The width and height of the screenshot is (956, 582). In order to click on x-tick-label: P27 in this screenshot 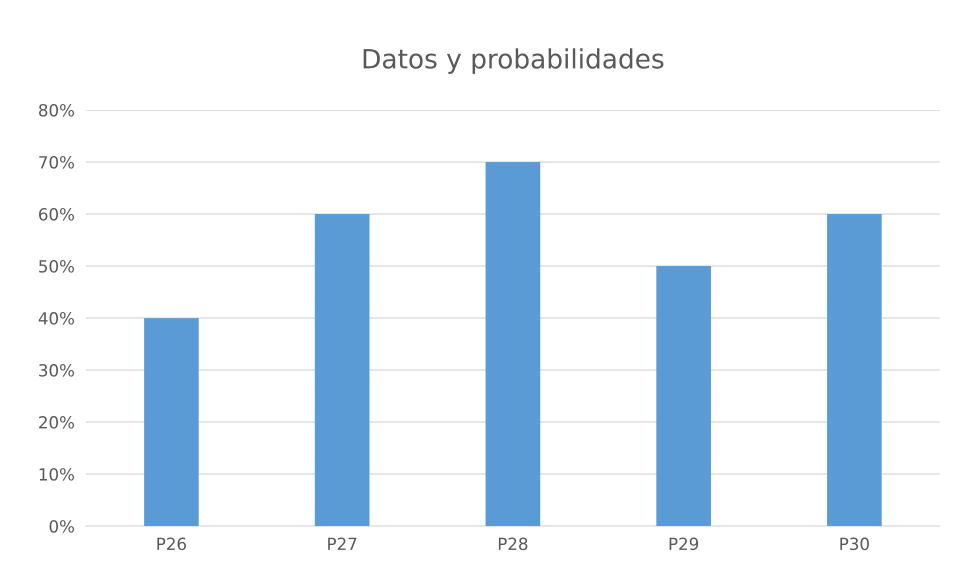, I will do `click(342, 544)`.